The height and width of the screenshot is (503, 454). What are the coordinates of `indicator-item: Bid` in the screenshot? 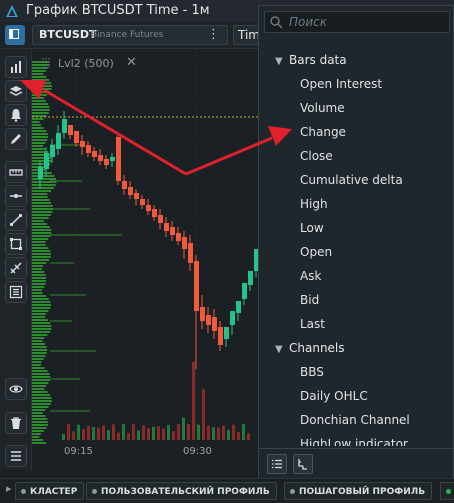 It's located at (310, 300).